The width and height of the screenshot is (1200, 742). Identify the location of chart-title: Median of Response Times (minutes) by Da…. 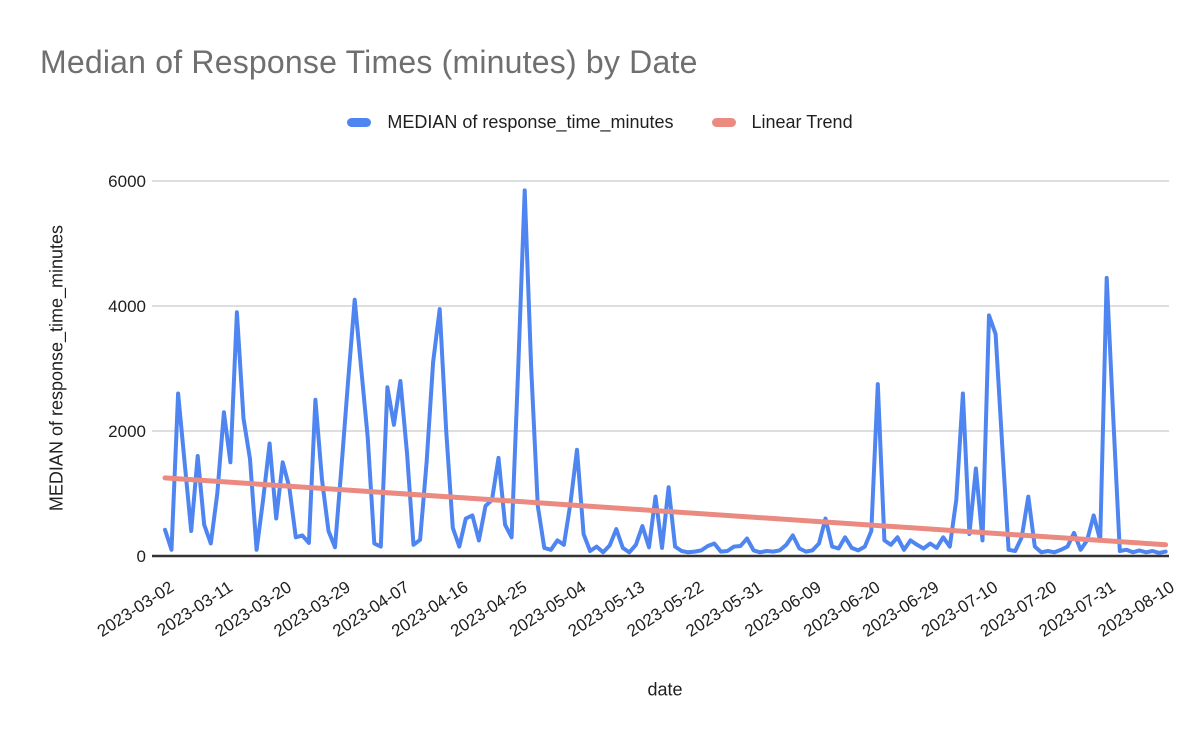
(369, 62).